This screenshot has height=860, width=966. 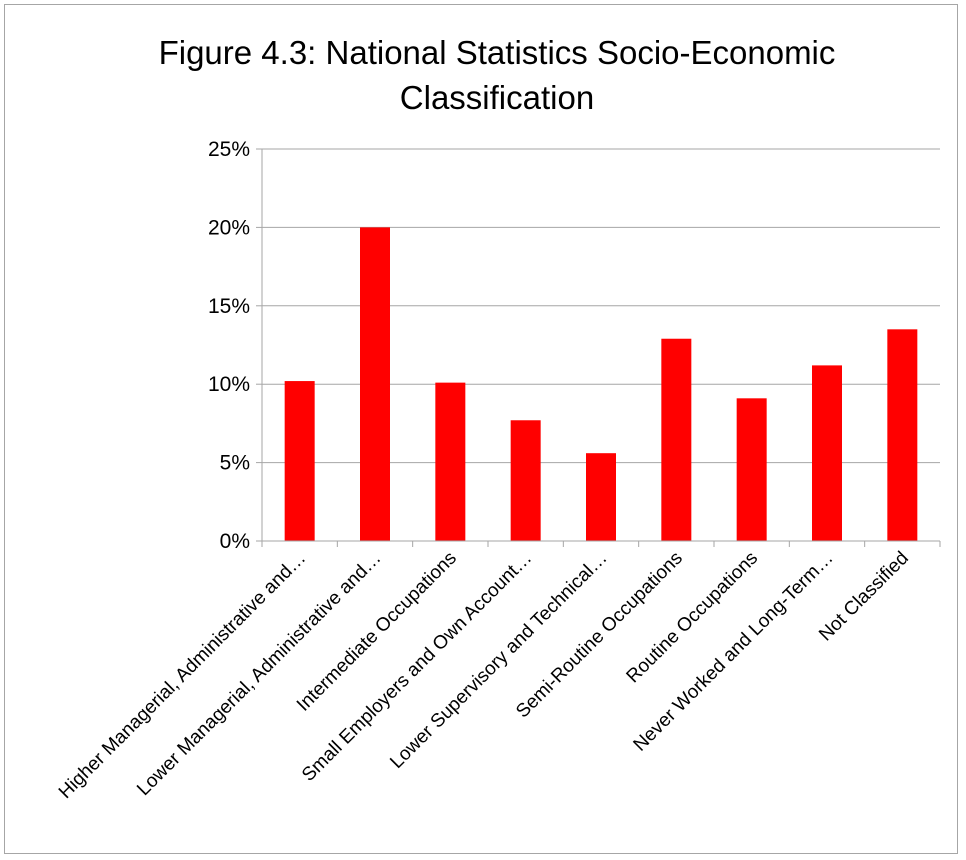 I want to click on y-tick-label: 25%, so click(x=229, y=149).